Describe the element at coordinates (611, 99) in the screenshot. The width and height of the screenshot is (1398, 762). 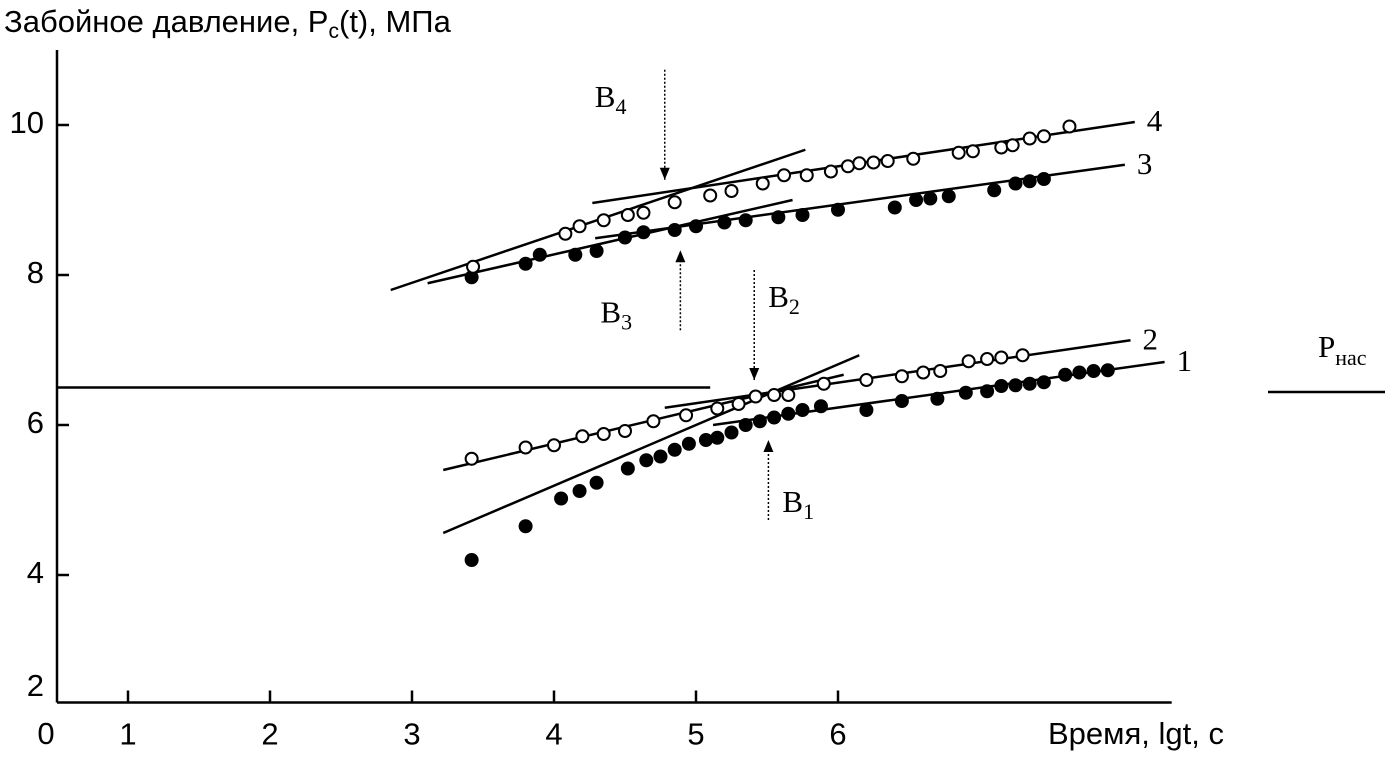
I see `annotation-label: B4` at that location.